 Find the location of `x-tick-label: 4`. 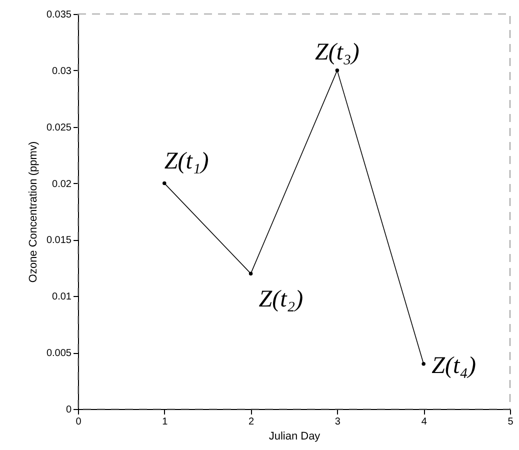

x-tick-label: 4 is located at coordinates (424, 422).